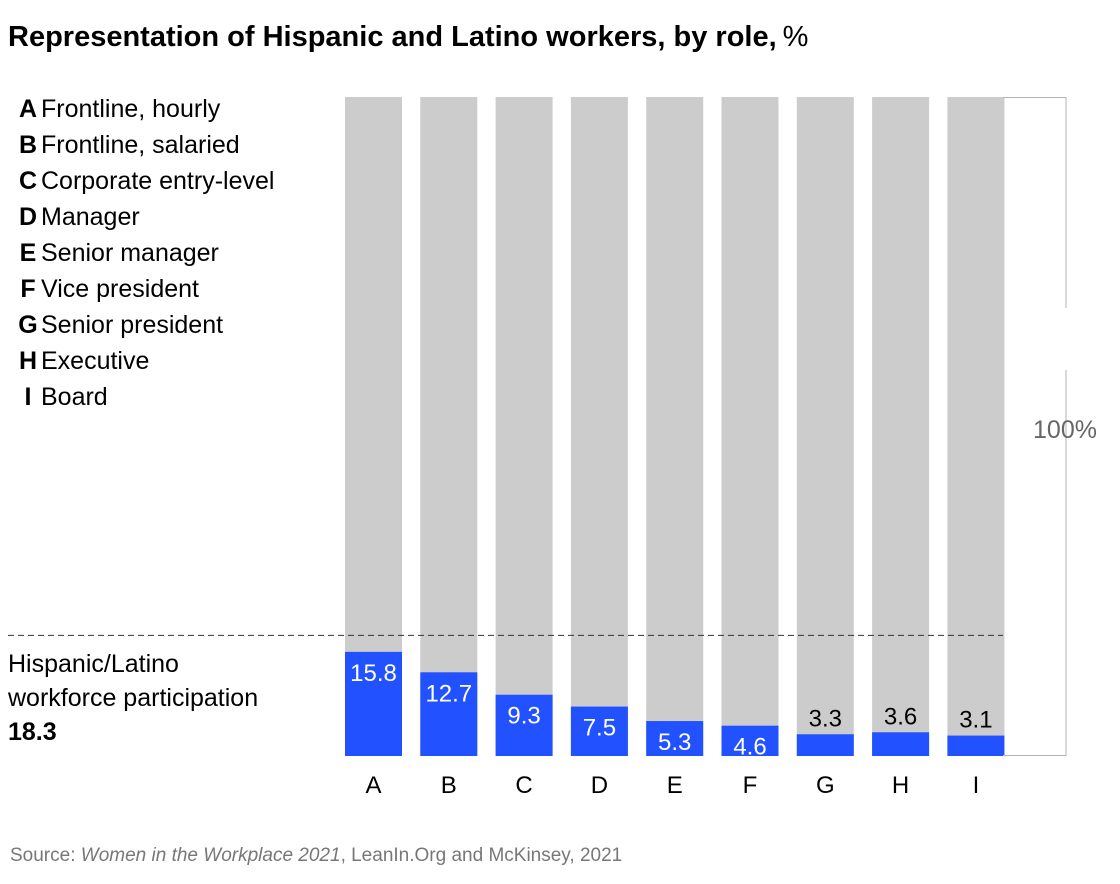  What do you see at coordinates (373, 673) in the screenshot?
I see `bar-data-label: 15.8` at bounding box center [373, 673].